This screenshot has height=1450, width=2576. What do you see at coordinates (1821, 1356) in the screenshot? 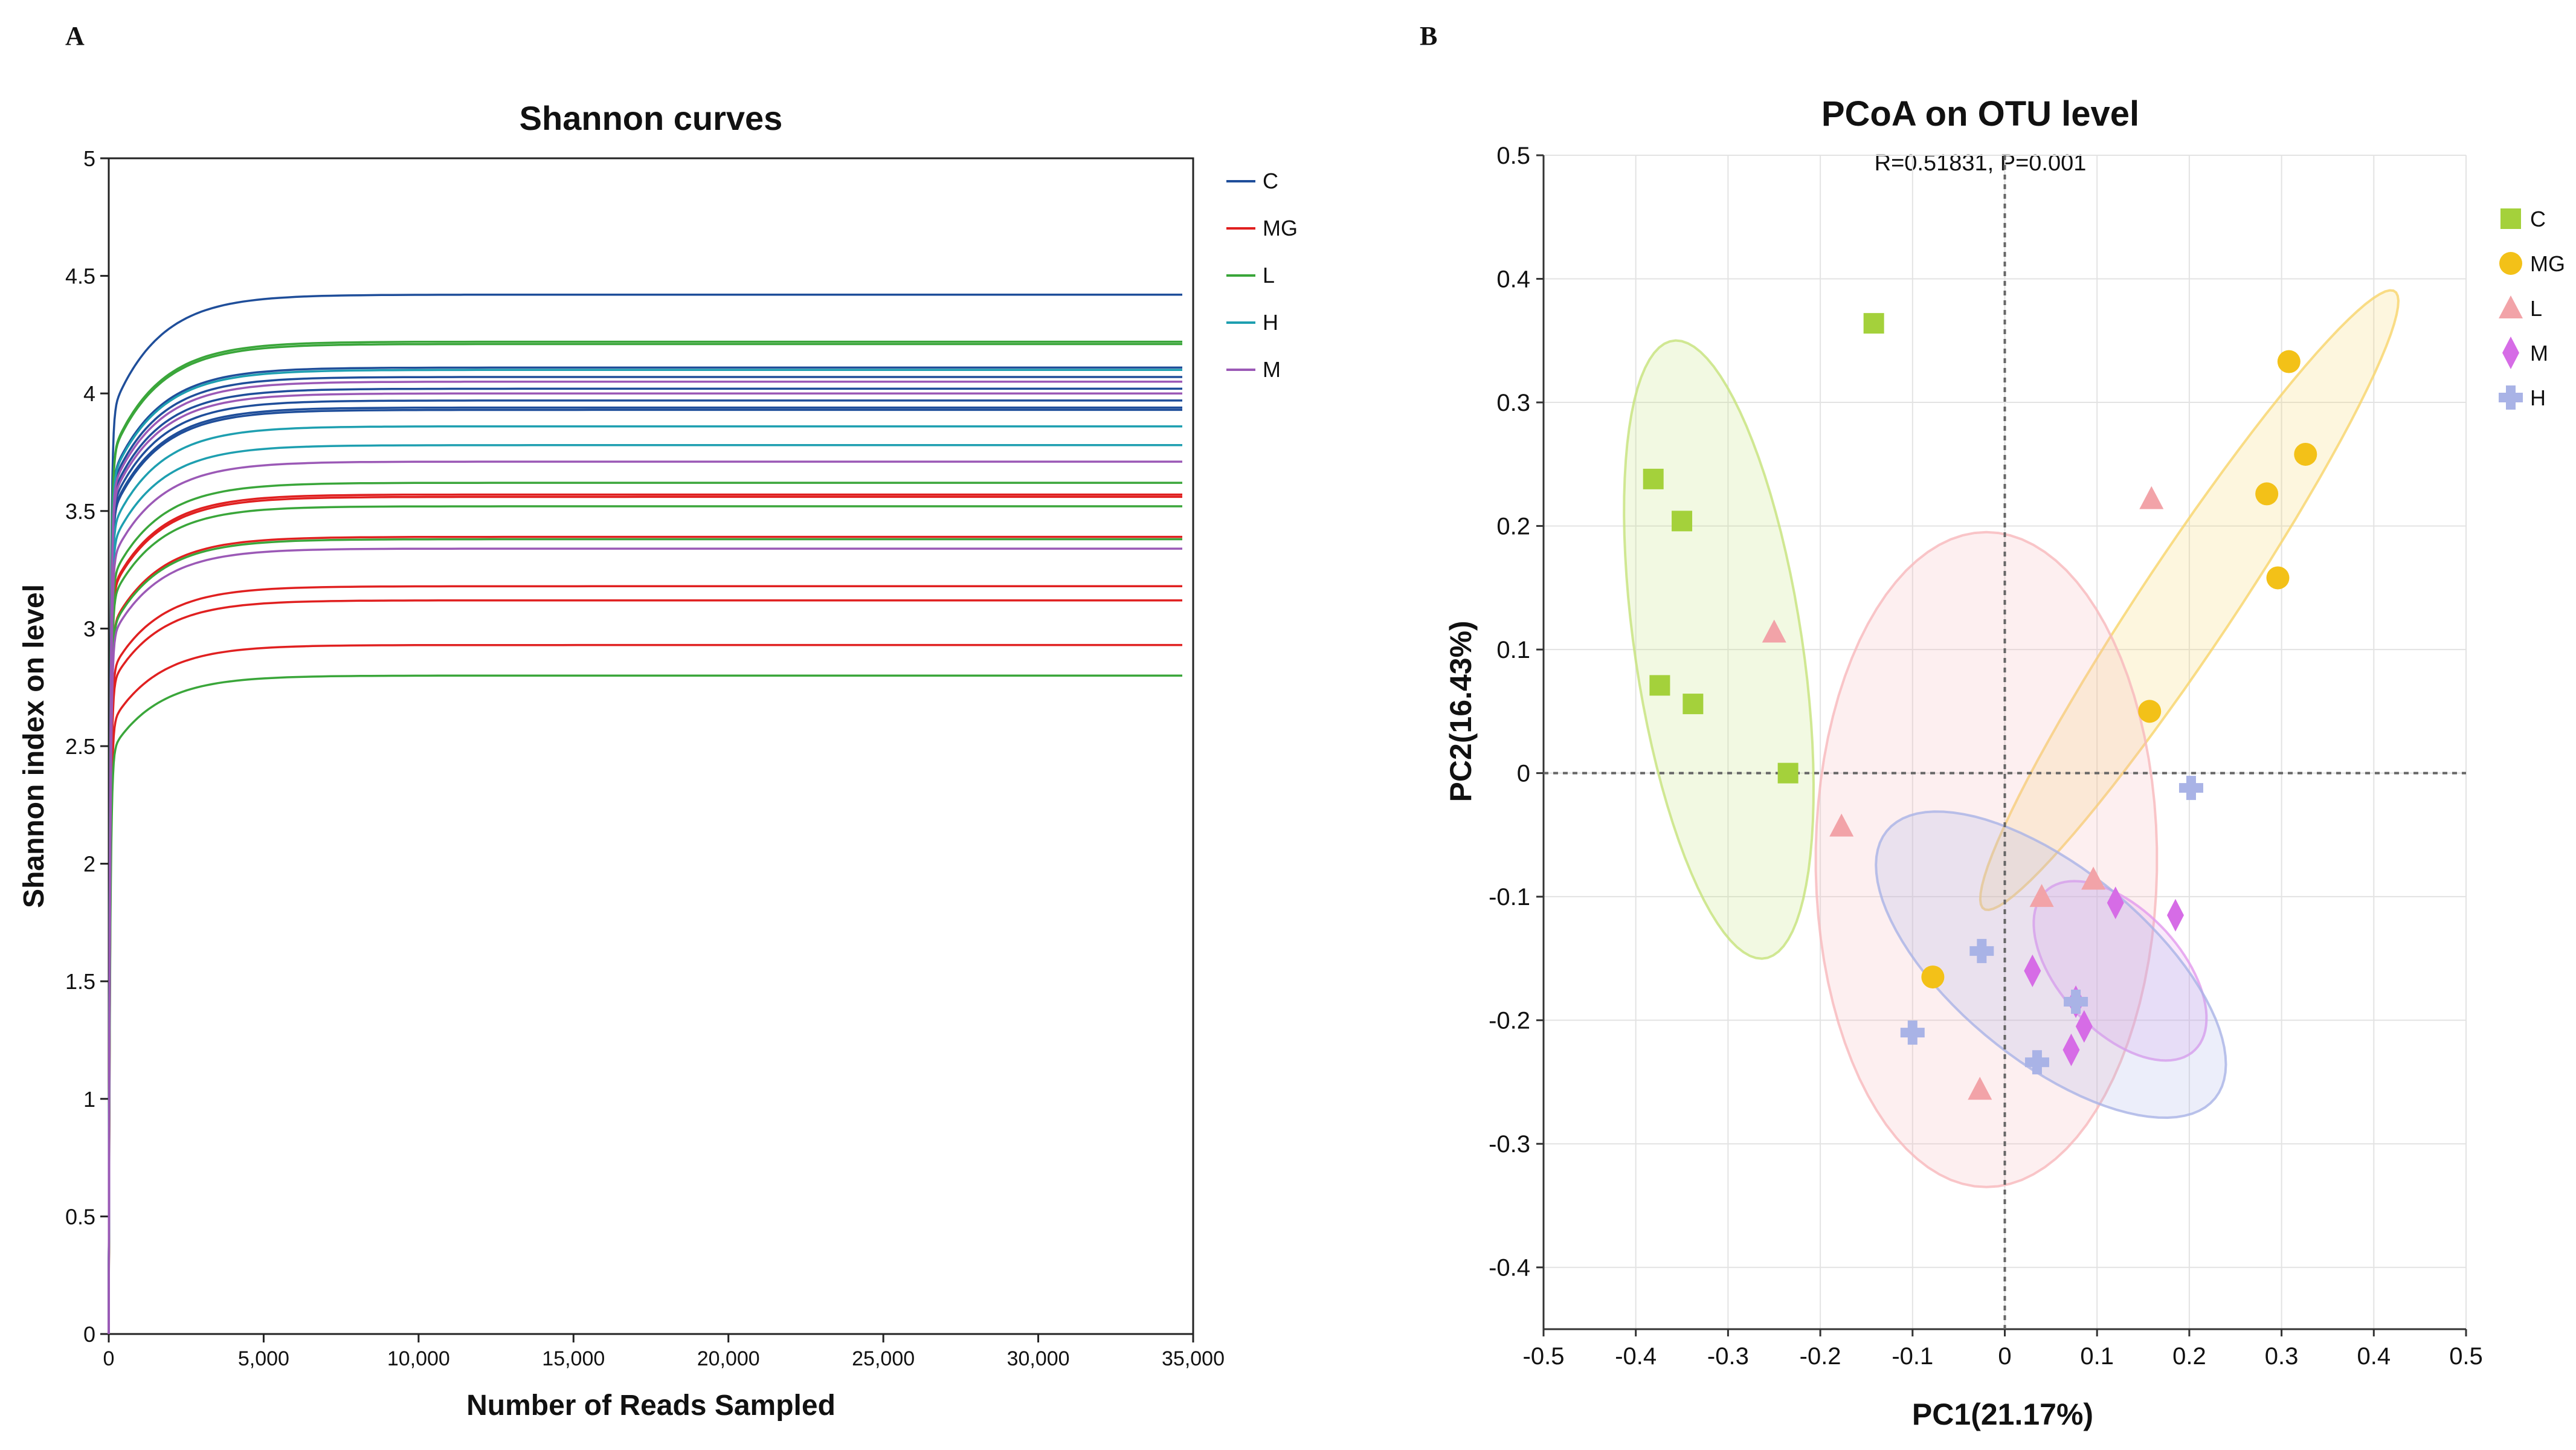
I see `x-tick-label: -0.2` at bounding box center [1821, 1356].